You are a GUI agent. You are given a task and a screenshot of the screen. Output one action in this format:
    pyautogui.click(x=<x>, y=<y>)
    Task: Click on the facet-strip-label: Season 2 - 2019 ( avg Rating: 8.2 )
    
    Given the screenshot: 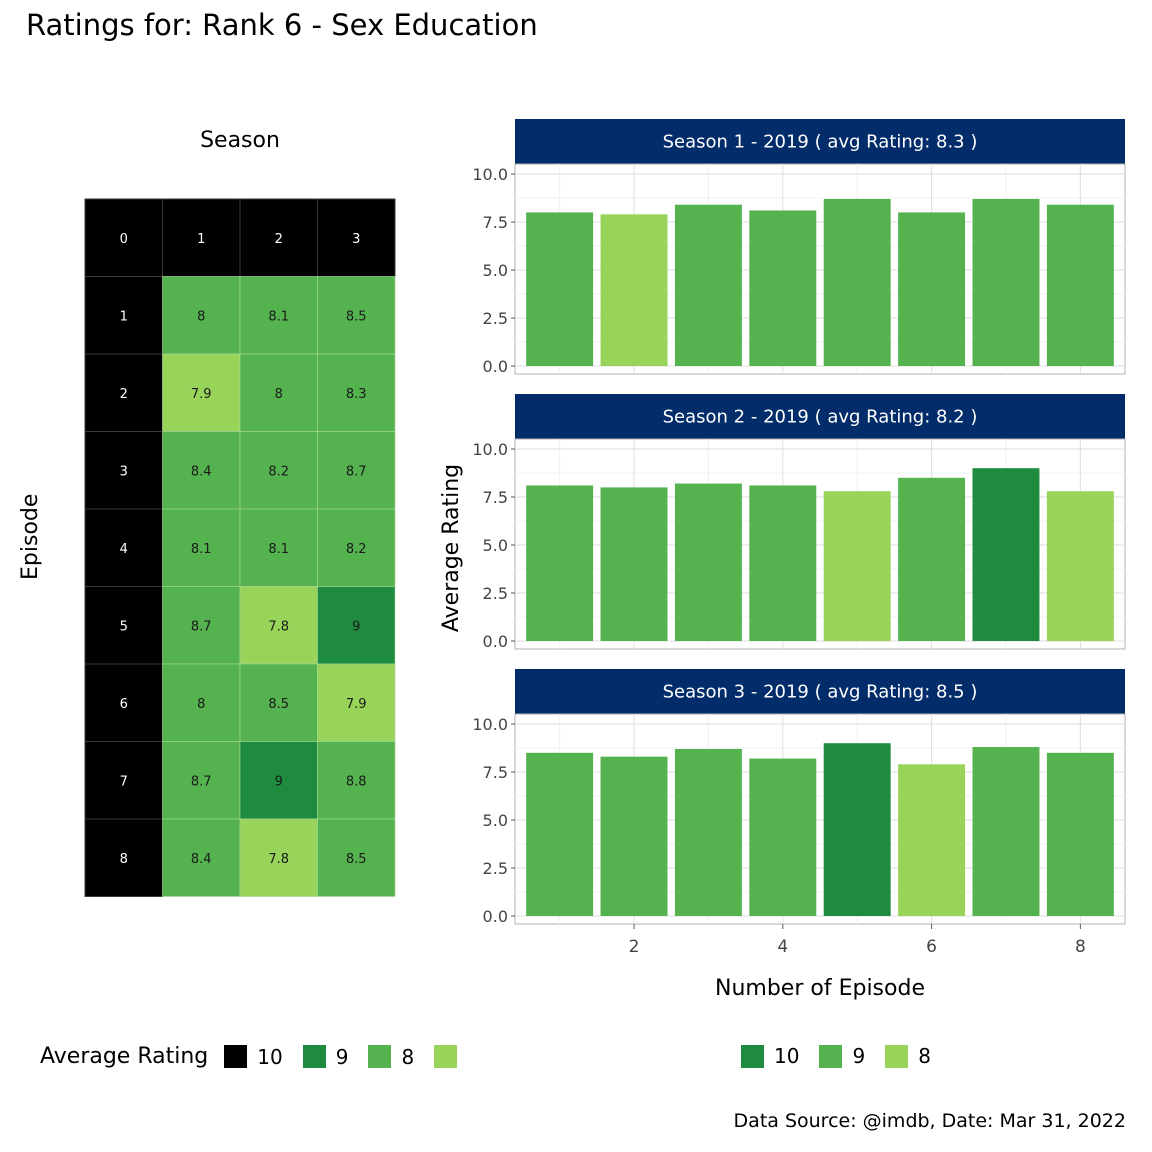 What is the action you would take?
    pyautogui.click(x=820, y=417)
    